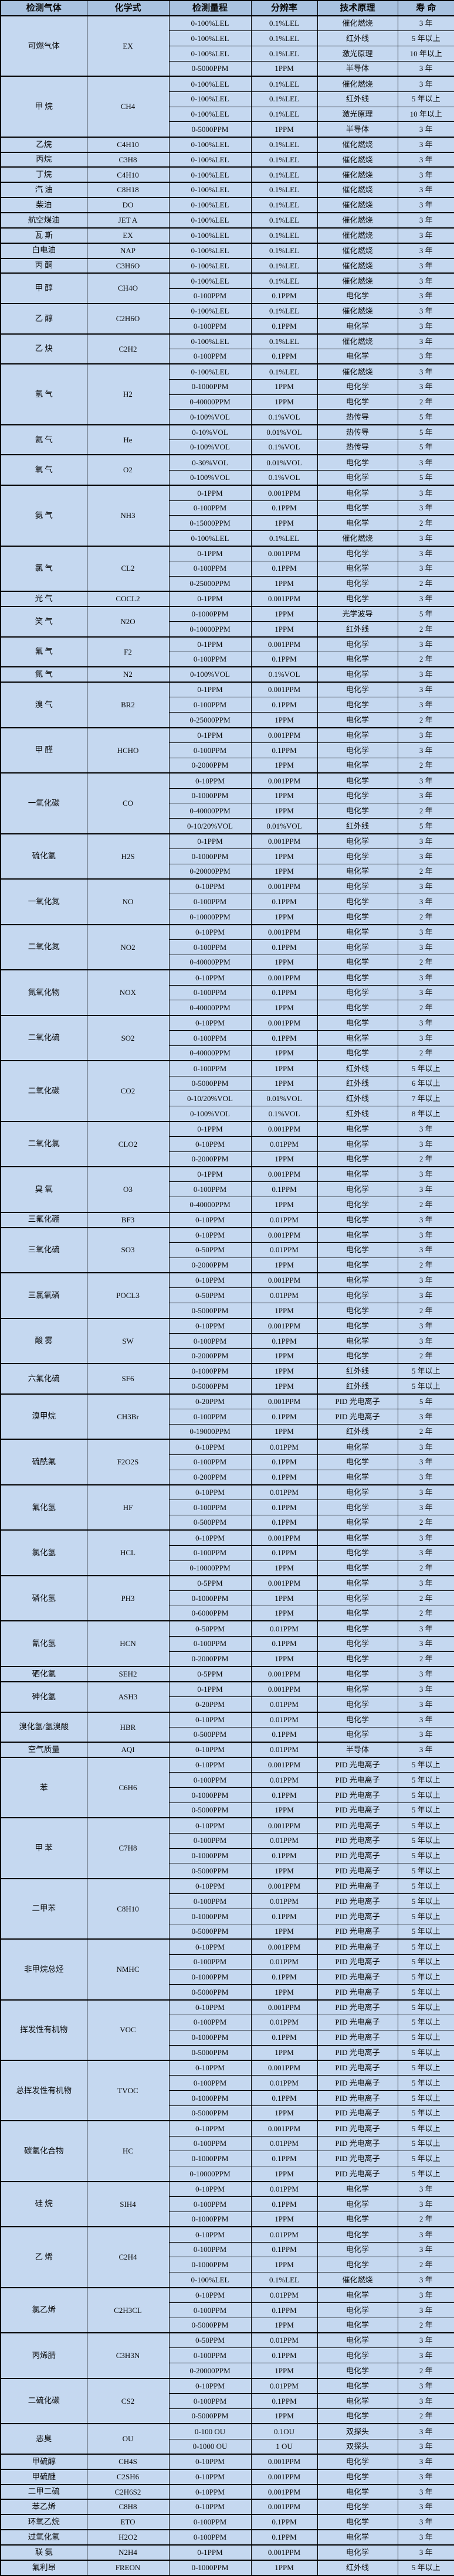 This screenshot has height=2576, width=454. Describe the element at coordinates (43, 2439) in the screenshot. I see `gas-name-cell: 恶臭` at that location.